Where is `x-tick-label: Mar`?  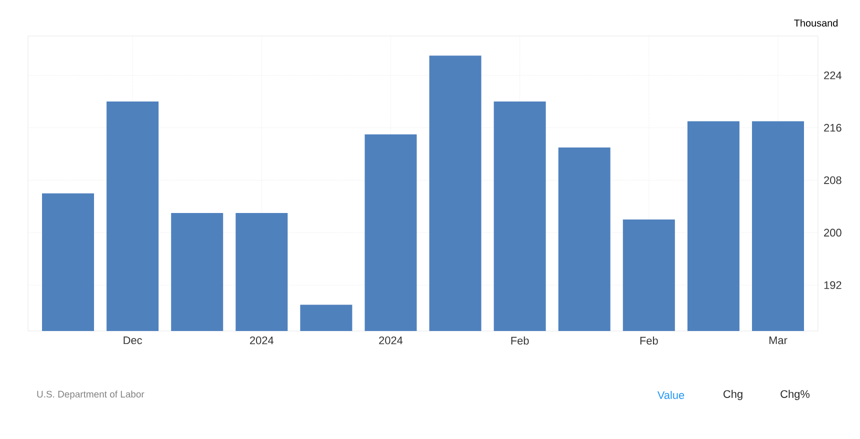
x-tick-label: Mar is located at coordinates (778, 340).